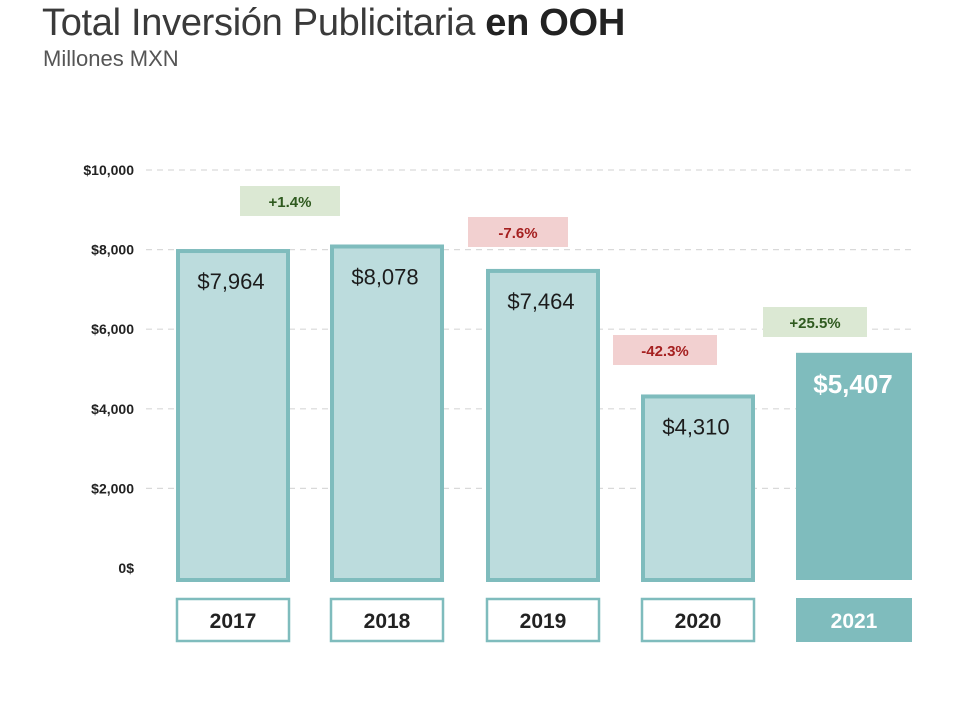 The image size is (960, 720). What do you see at coordinates (698, 488) in the screenshot?
I see `bar-2020` at bounding box center [698, 488].